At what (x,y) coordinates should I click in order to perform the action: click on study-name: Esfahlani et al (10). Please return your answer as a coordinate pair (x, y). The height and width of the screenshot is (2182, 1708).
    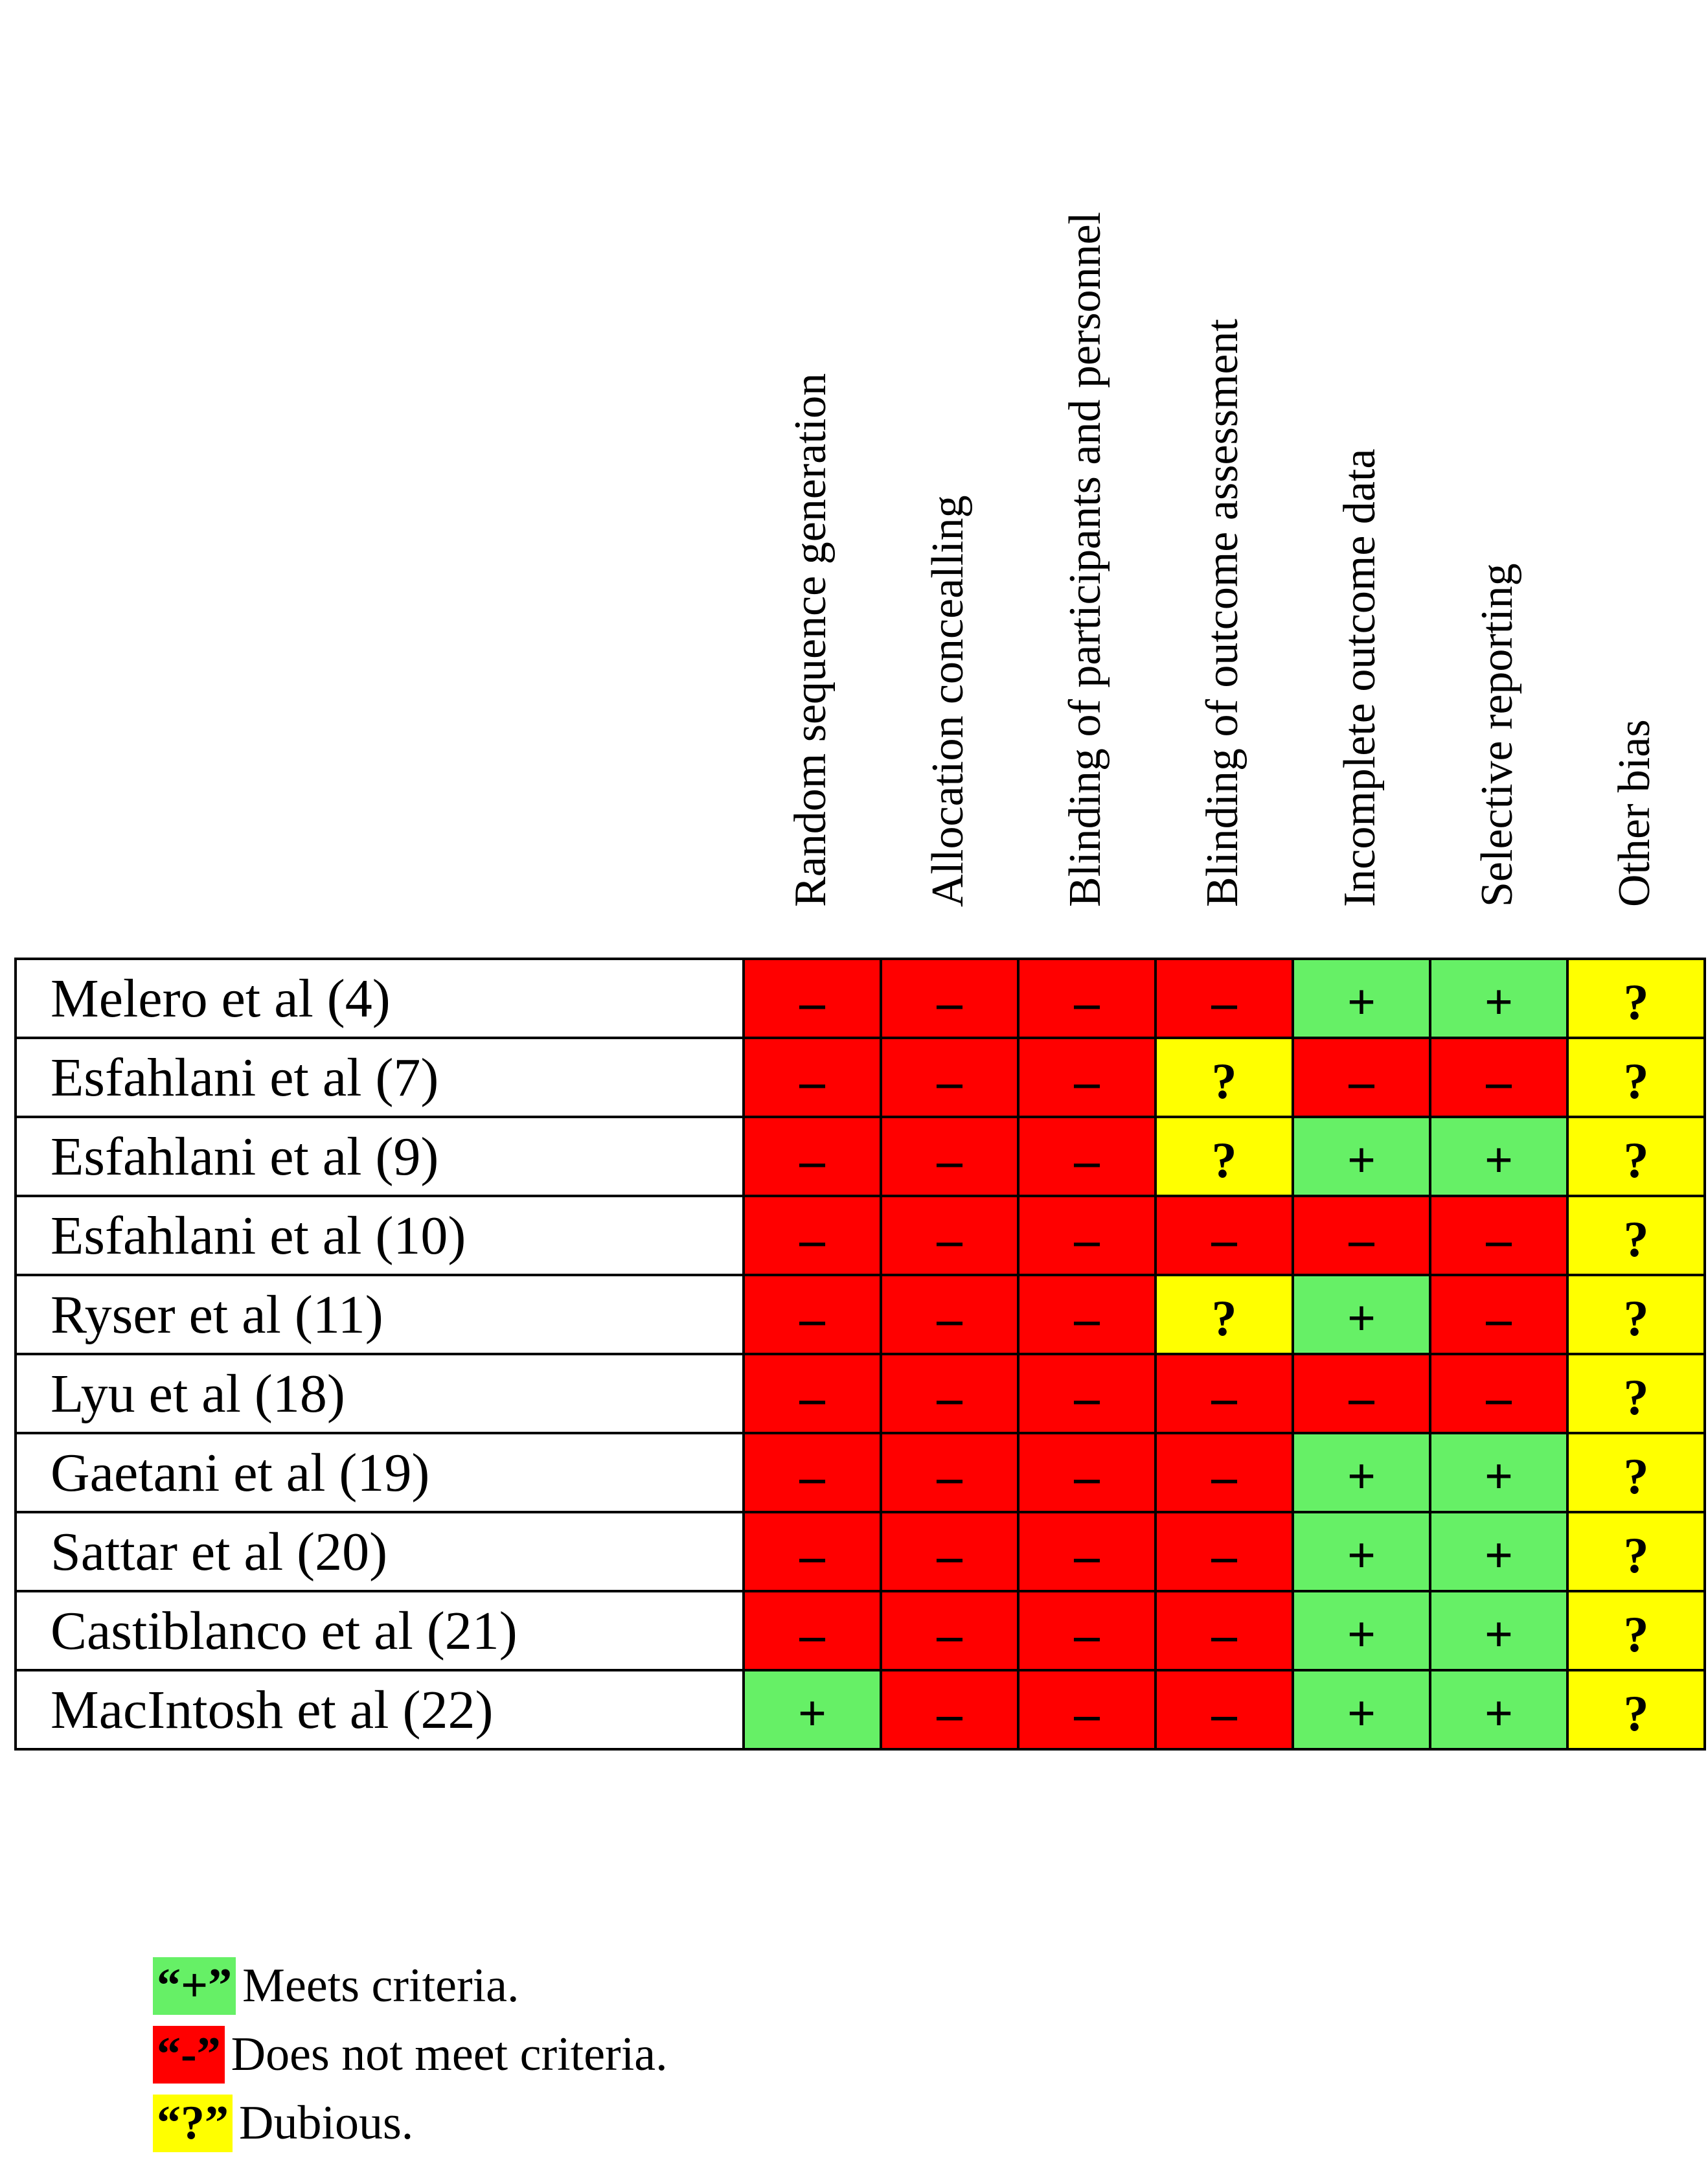
    Looking at the image, I should click on (379, 1235).